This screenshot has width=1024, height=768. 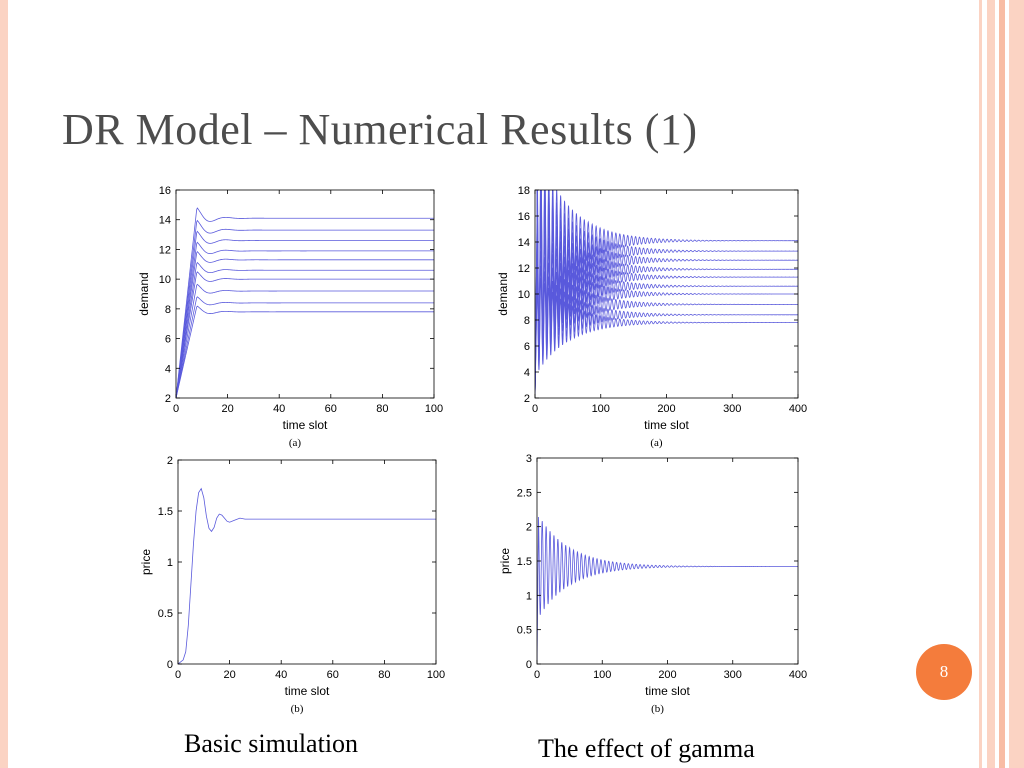 I want to click on page-number-badge: 8, so click(x=944, y=672).